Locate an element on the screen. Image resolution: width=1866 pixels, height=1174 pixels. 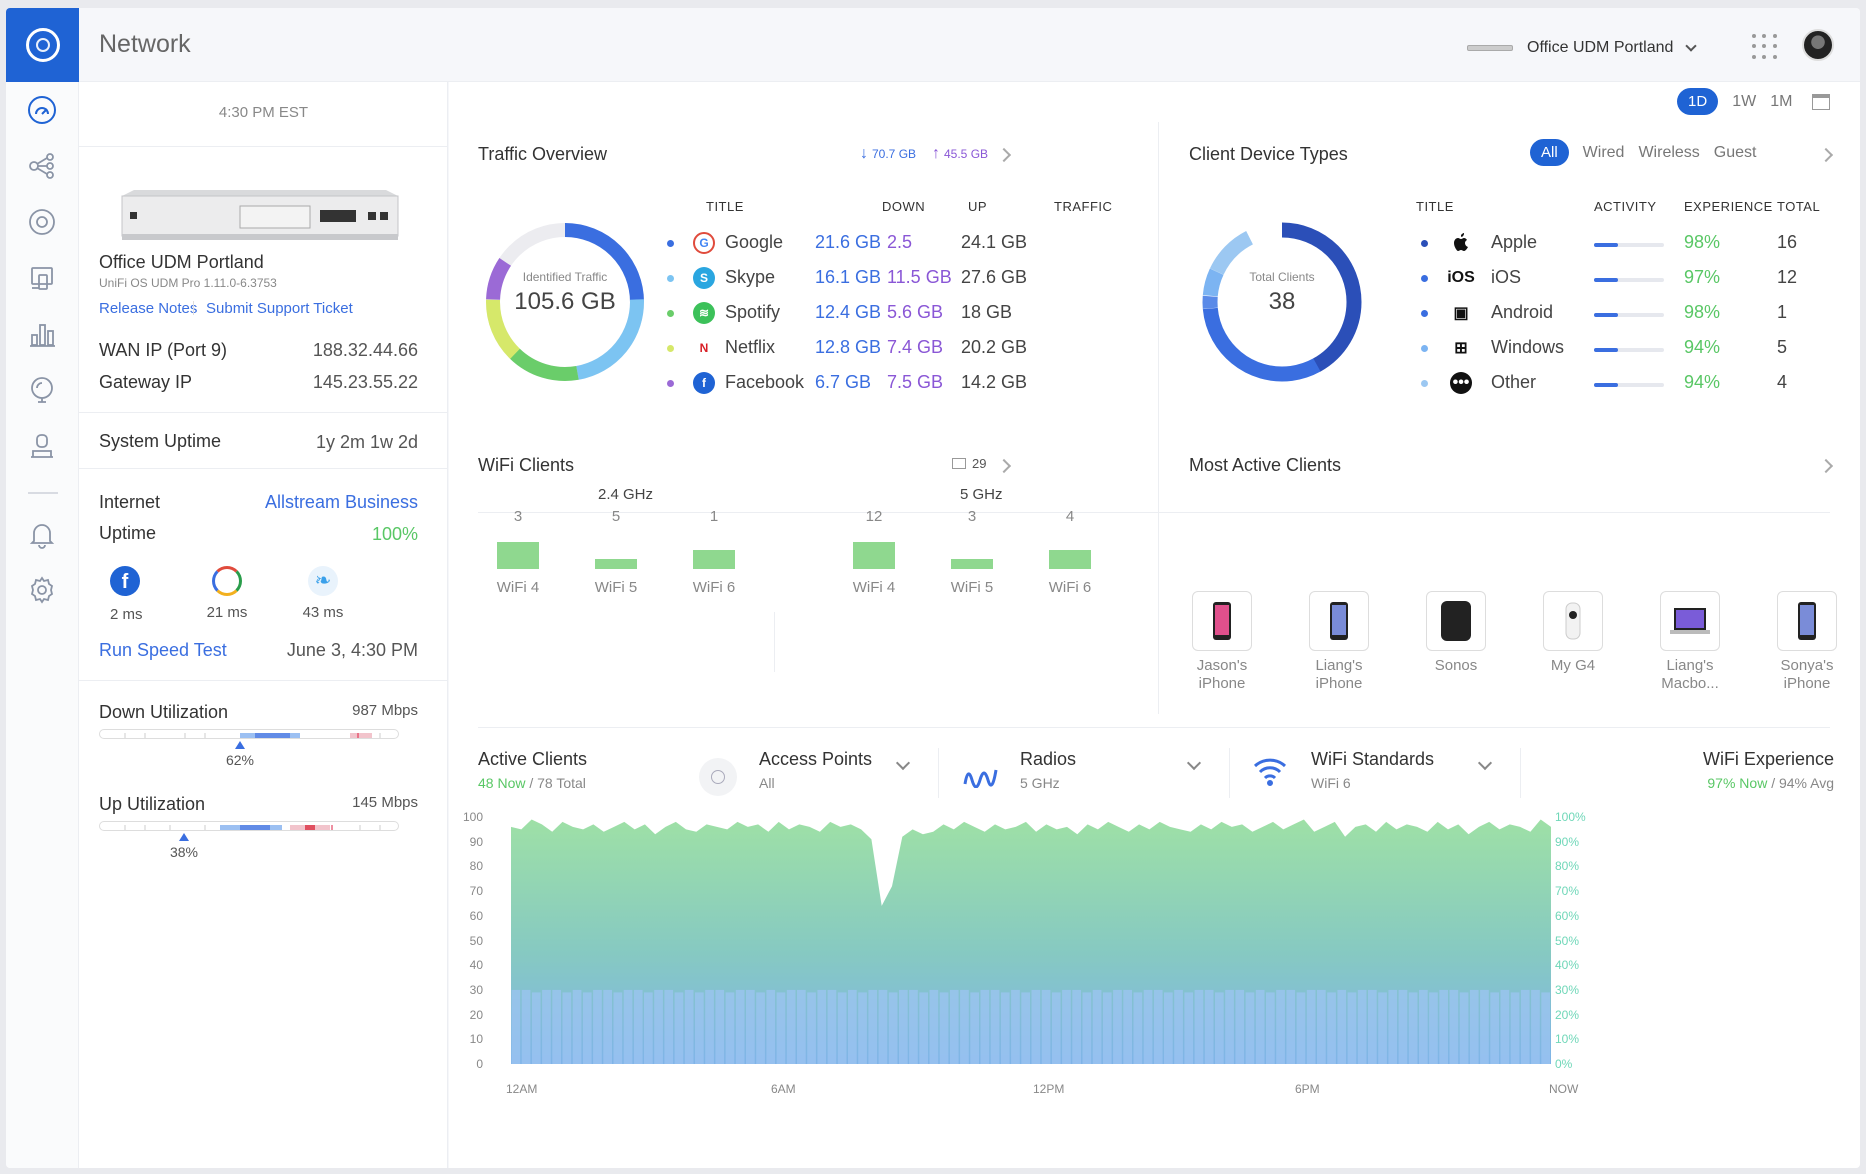
device-selector: Office UDM Portland is located at coordinates (1584, 48).